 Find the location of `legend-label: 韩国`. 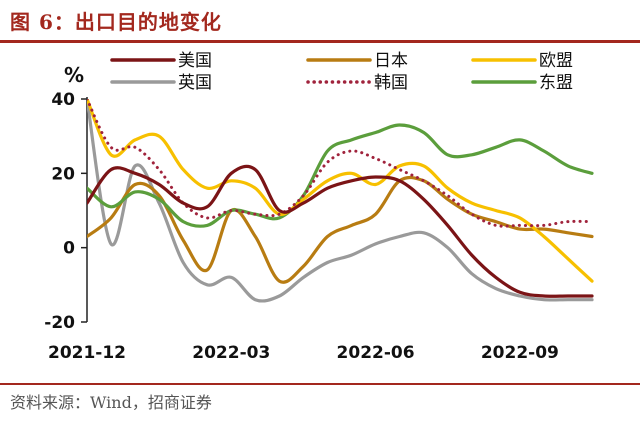

legend-label: 韩国 is located at coordinates (391, 83).